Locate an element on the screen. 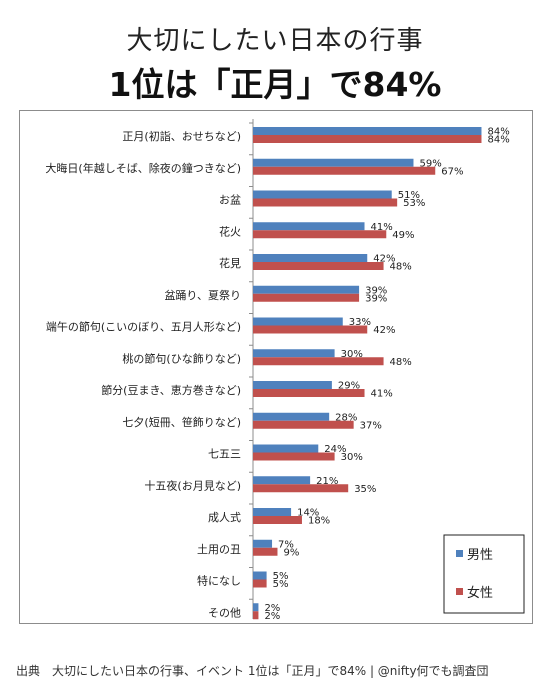 This screenshot has width=550, height=700. data-label: 35% is located at coordinates (365, 489).